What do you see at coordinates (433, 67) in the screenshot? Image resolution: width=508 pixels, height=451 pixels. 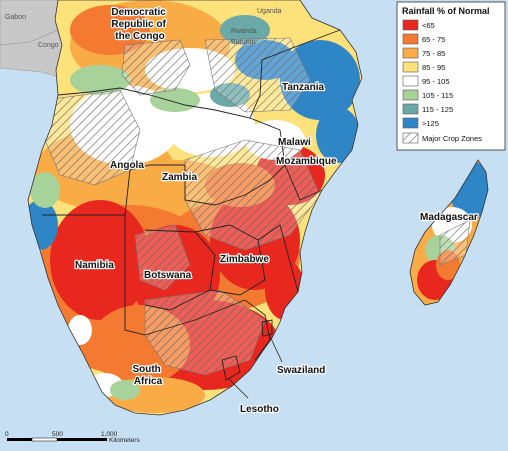 I see `legend-label: 85 - 95` at bounding box center [433, 67].